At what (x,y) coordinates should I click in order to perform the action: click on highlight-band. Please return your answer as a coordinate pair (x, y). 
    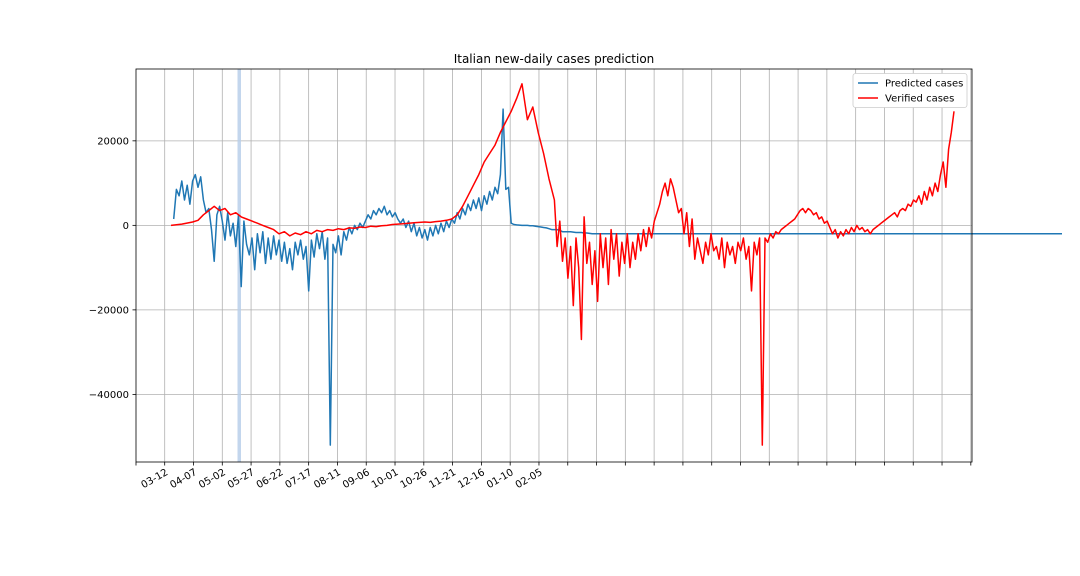
    Looking at the image, I should click on (239, 265).